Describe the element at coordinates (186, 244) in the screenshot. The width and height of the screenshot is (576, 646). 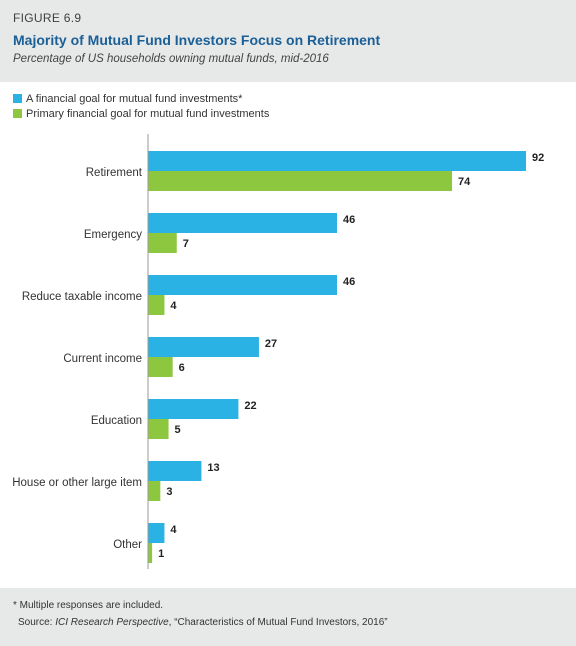
I see `data-label-series2: 7` at that location.